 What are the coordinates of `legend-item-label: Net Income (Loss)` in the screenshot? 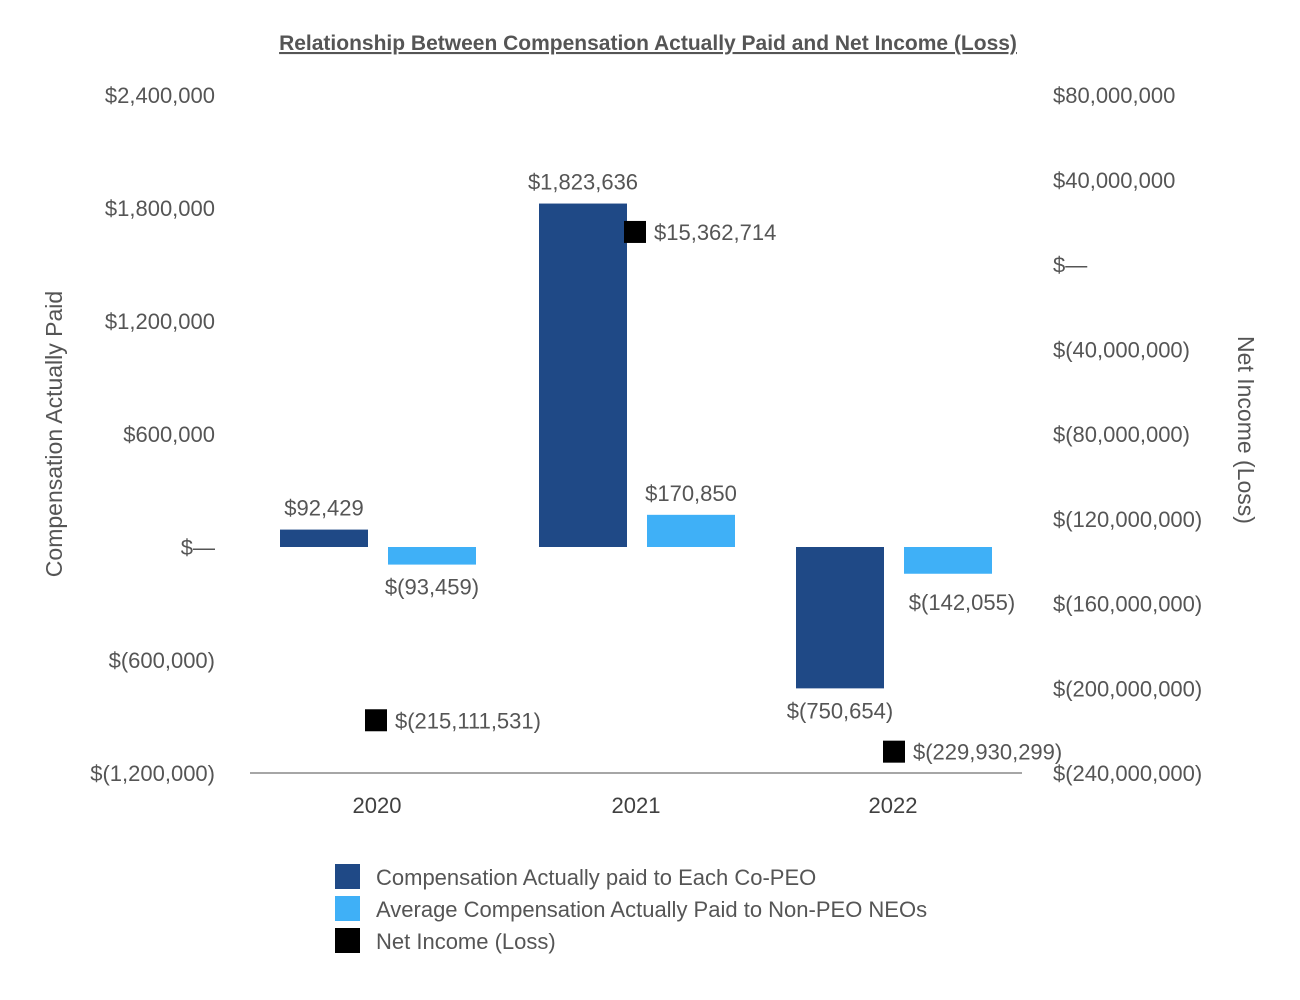 It's located at (466, 941).